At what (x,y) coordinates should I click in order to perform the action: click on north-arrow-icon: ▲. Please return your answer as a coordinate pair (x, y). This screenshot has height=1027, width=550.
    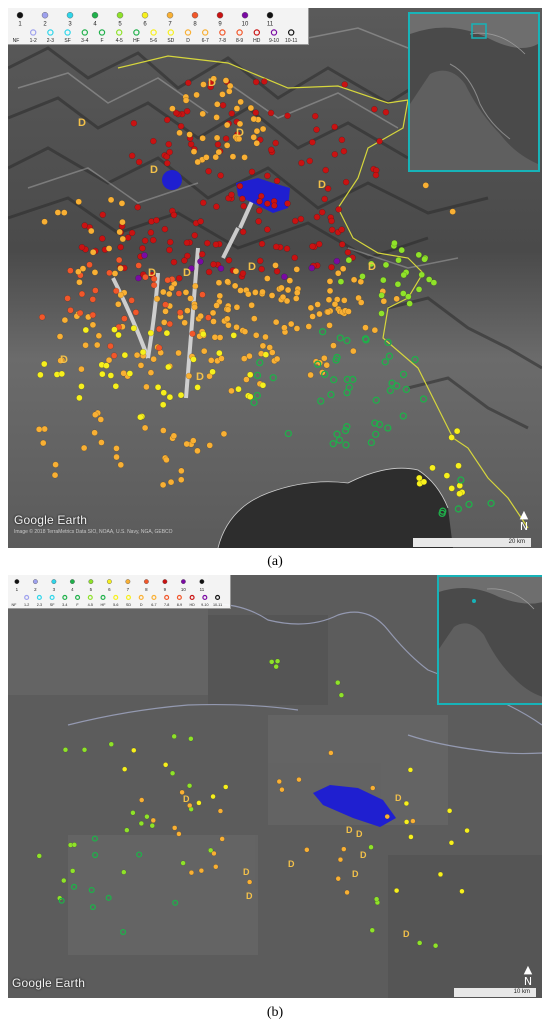
    Looking at the image, I should click on (524, 514).